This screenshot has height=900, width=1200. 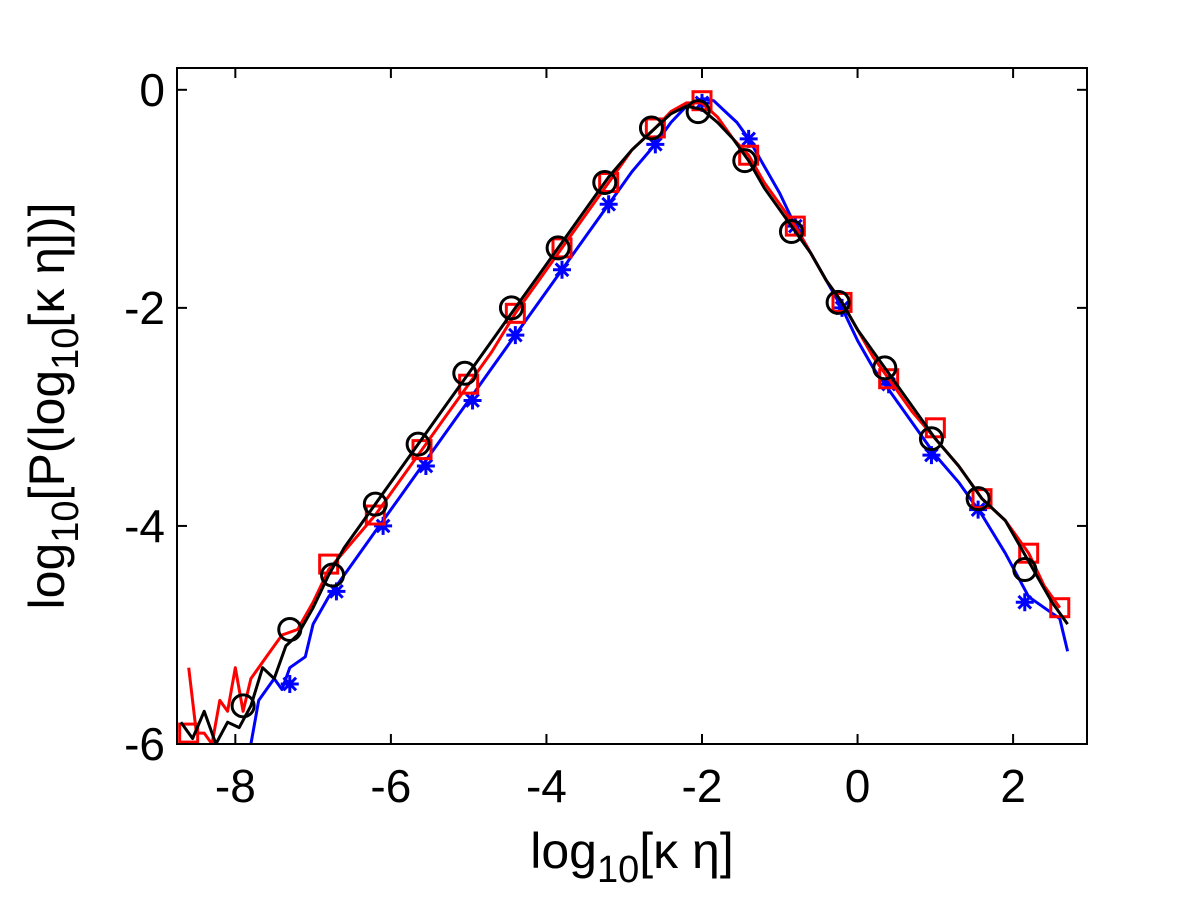 I want to click on x-tick-label: -8, so click(x=235, y=786).